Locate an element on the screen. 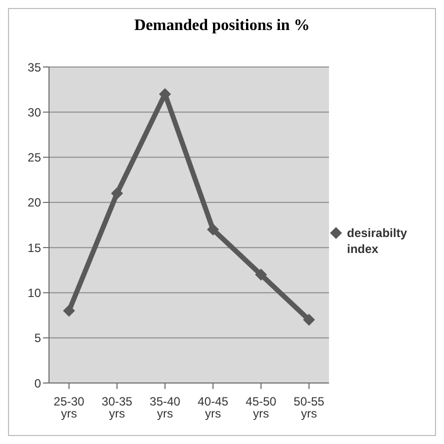 This screenshot has height=444, width=444. chart-title: Demanded positions in % is located at coordinates (222, 26).